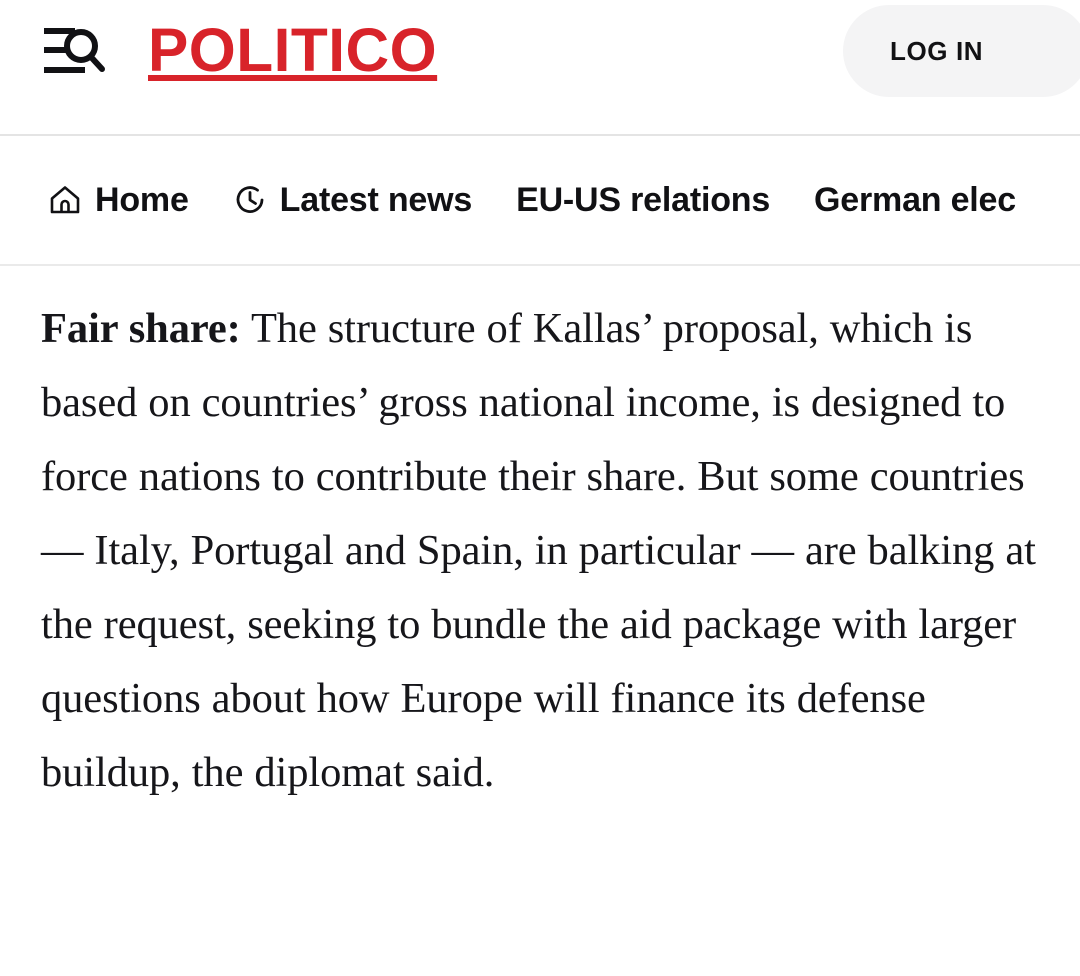  I want to click on nav-label-eu-us-relations: EU-US relations, so click(643, 199).